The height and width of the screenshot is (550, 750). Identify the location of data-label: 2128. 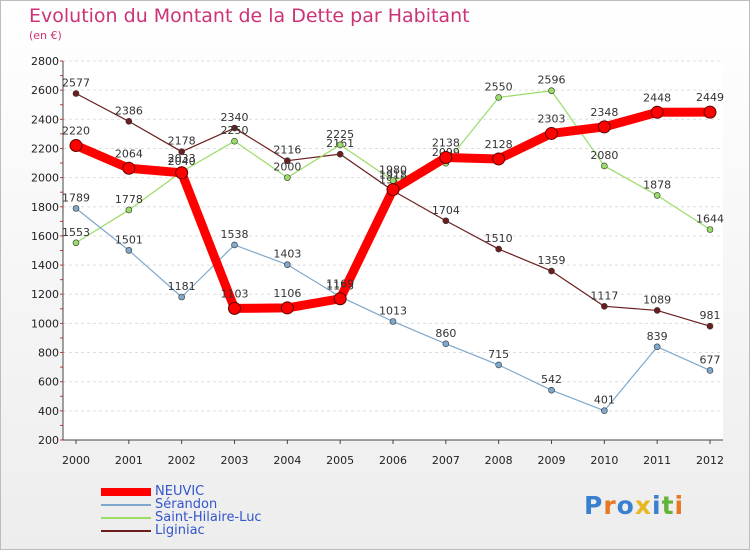
(499, 144).